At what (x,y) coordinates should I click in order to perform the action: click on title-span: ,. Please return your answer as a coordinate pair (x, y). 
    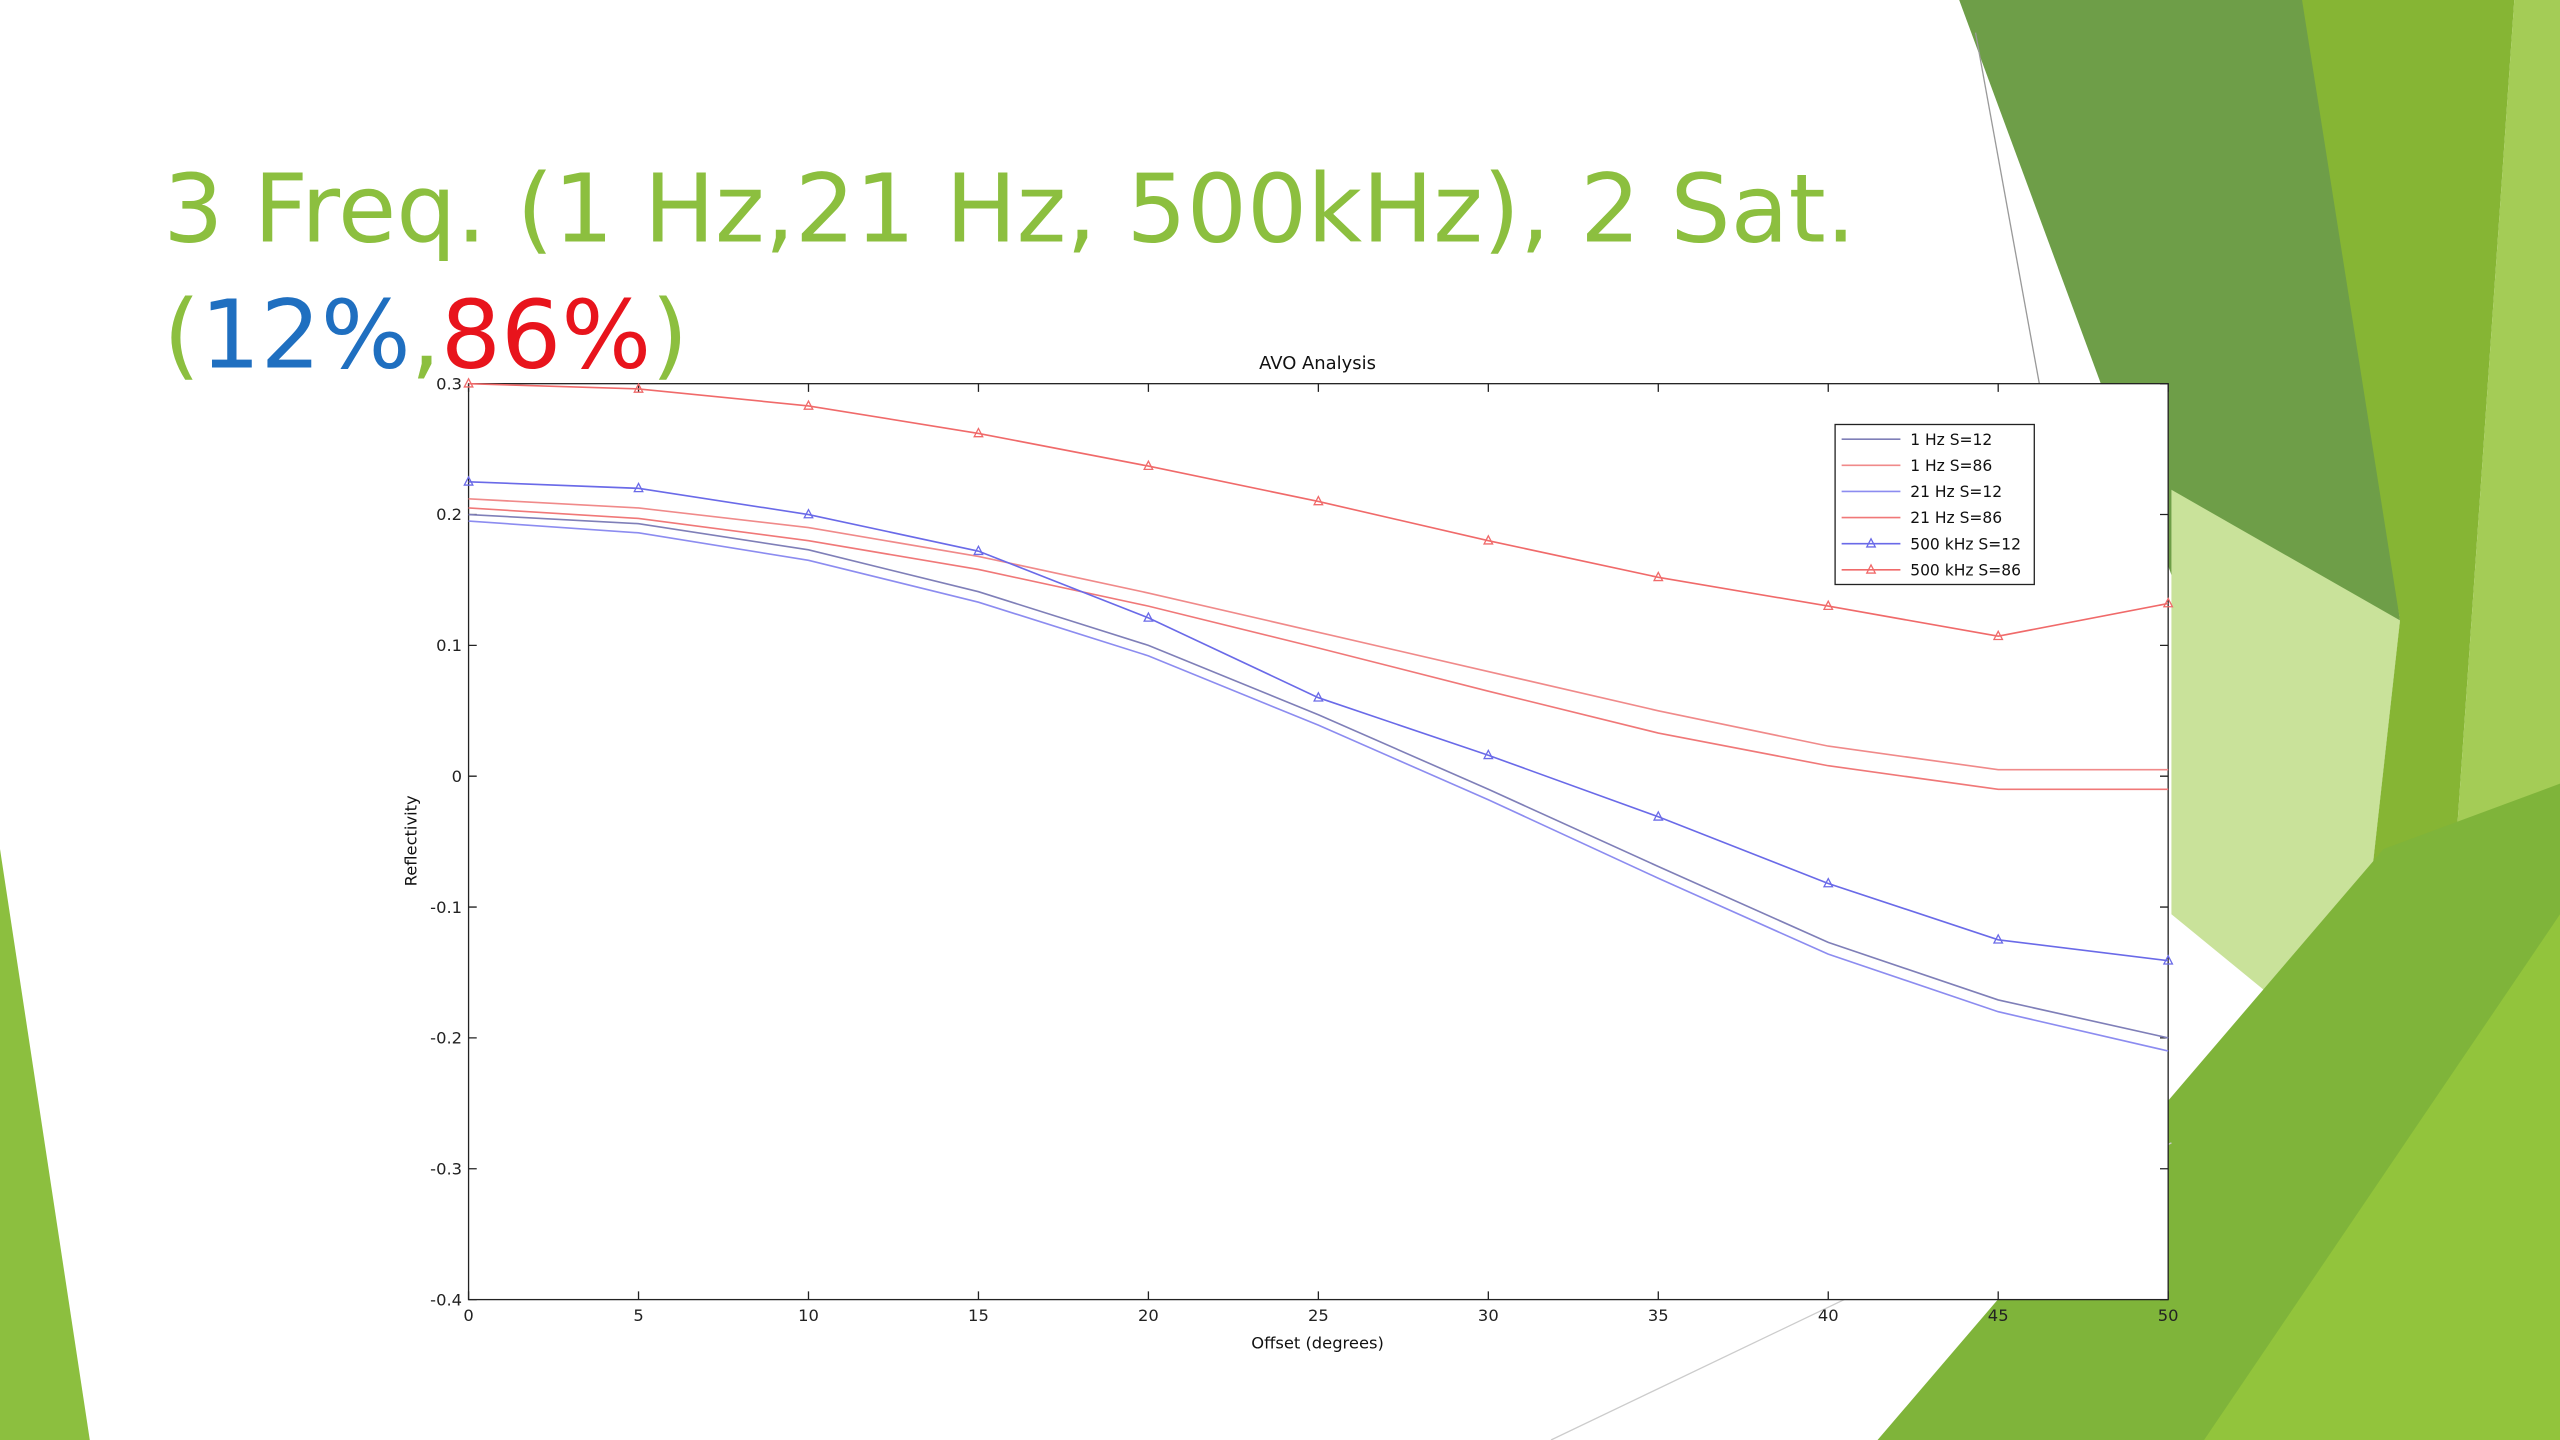
    Looking at the image, I should click on (426, 335).